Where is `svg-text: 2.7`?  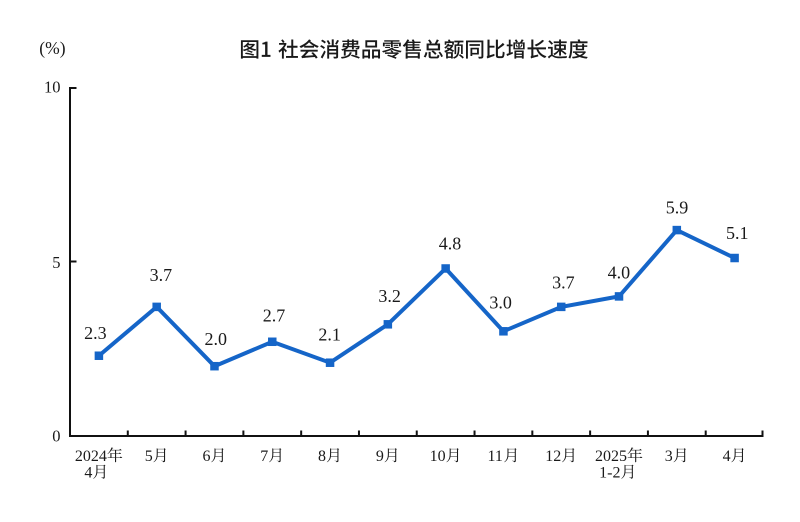
svg-text: 2.7 is located at coordinates (274, 315).